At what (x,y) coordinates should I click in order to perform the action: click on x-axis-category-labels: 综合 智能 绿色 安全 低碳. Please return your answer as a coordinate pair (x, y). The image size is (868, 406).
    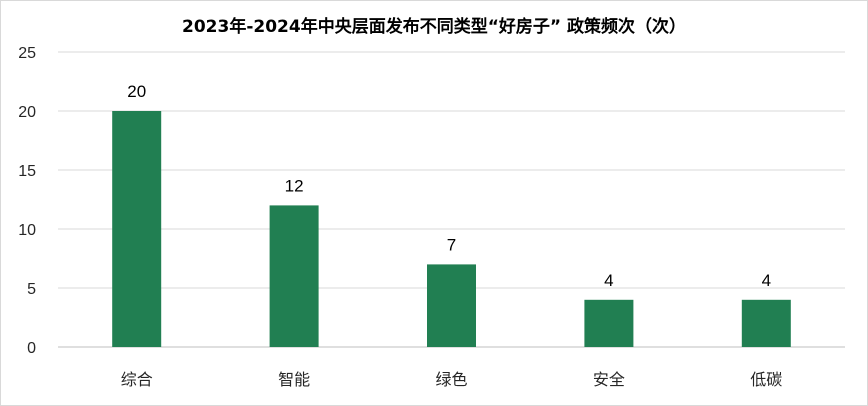
    Looking at the image, I should click on (452, 379).